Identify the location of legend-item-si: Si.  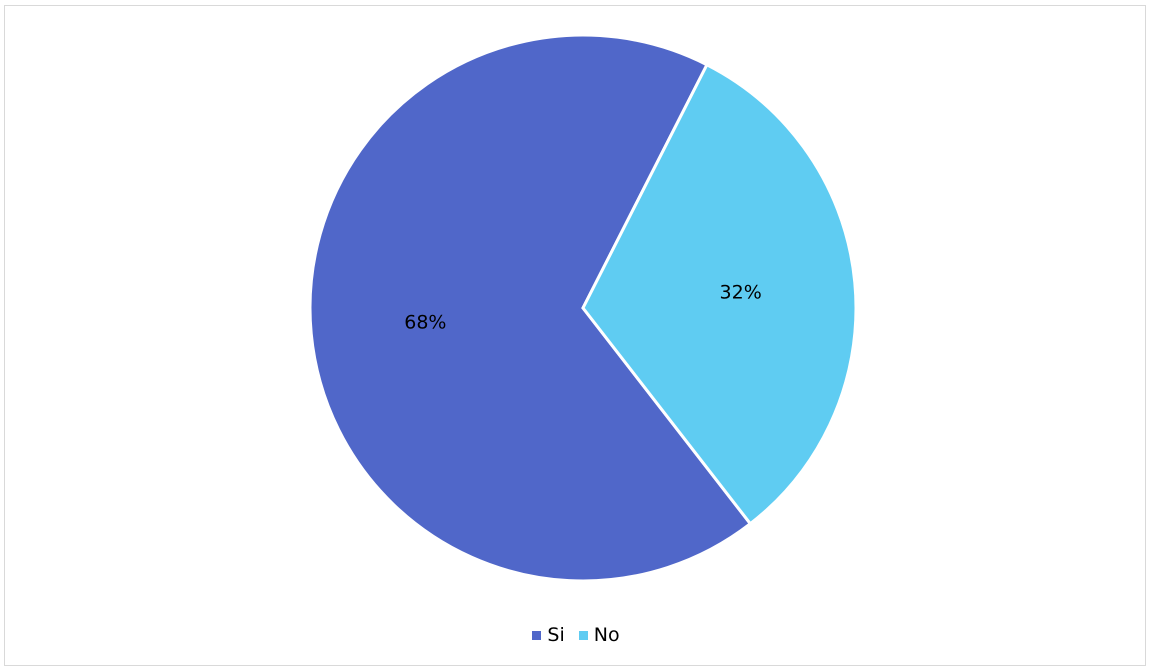
(548, 635).